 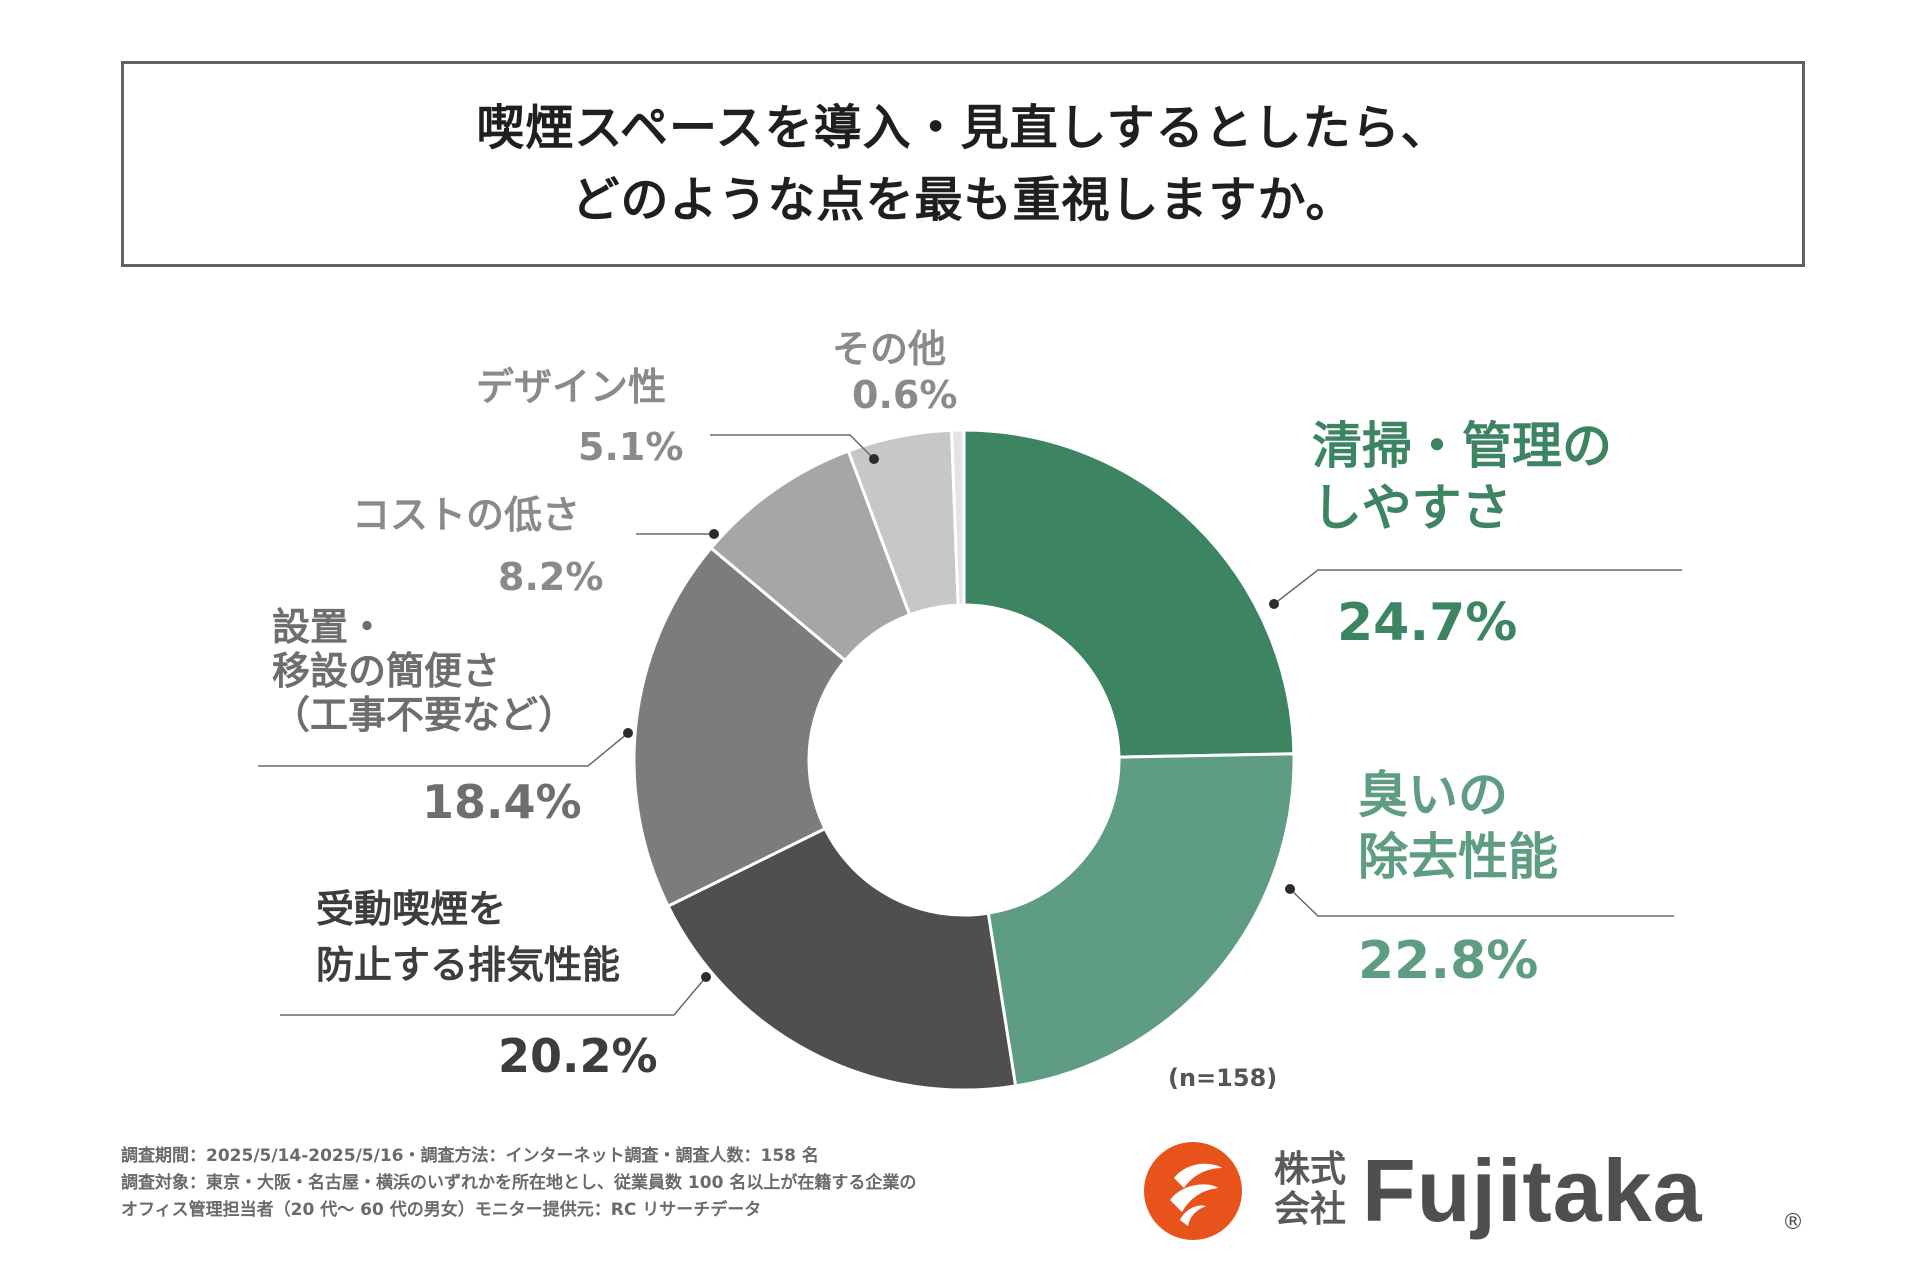 I want to click on logo-corp-line-1: 株式, so click(x=1310, y=1169).